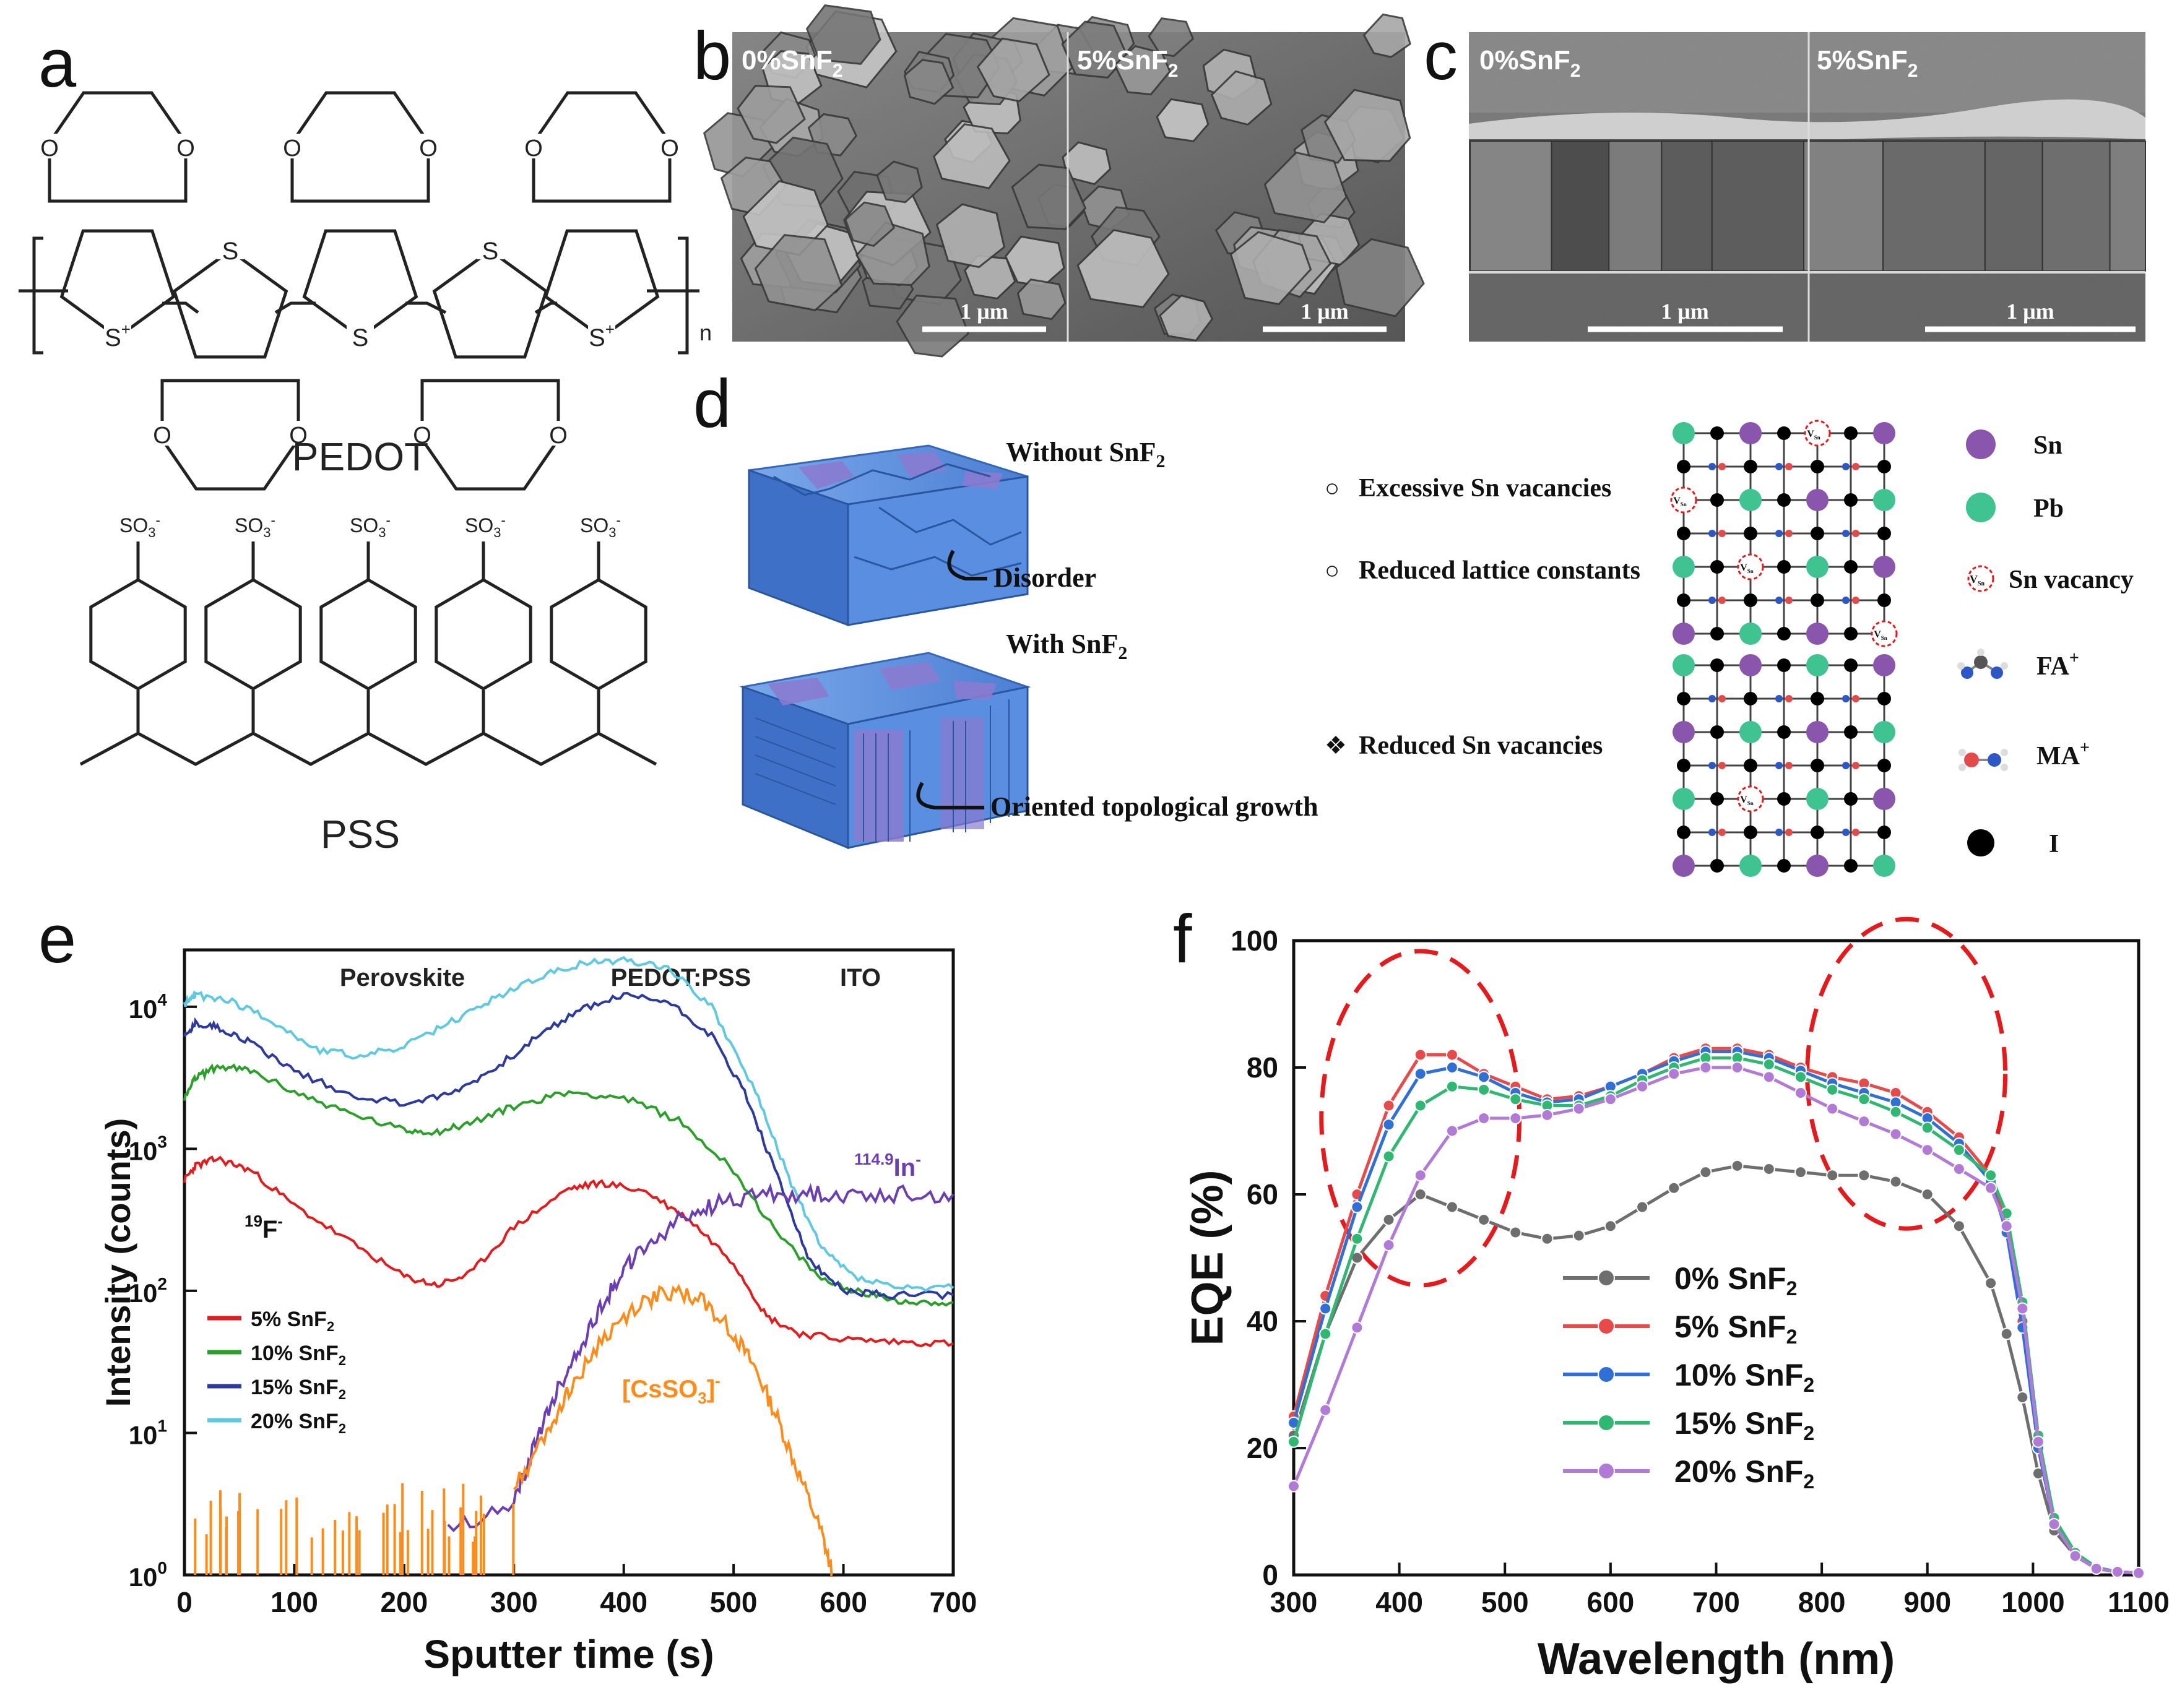 The width and height of the screenshot is (2177, 1708). What do you see at coordinates (1505, 1602) in the screenshot?
I see `x-tick-label: 500` at bounding box center [1505, 1602].